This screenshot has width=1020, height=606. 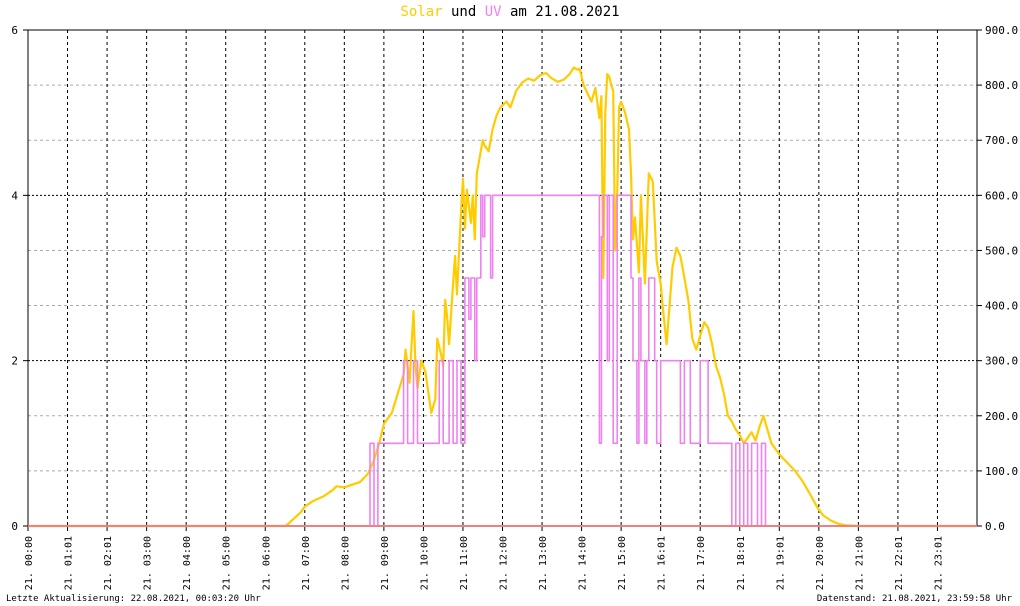 What do you see at coordinates (1001, 306) in the screenshot?
I see `right-axis-tick-label: 400.0` at bounding box center [1001, 306].